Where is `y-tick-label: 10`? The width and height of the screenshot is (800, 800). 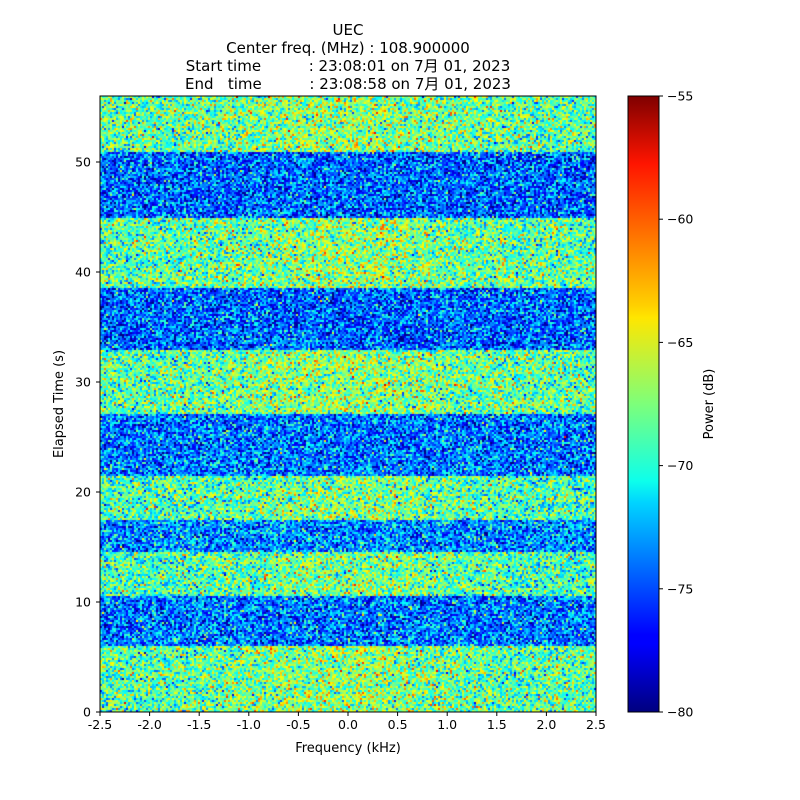 y-tick-label: 10 is located at coordinates (83, 602).